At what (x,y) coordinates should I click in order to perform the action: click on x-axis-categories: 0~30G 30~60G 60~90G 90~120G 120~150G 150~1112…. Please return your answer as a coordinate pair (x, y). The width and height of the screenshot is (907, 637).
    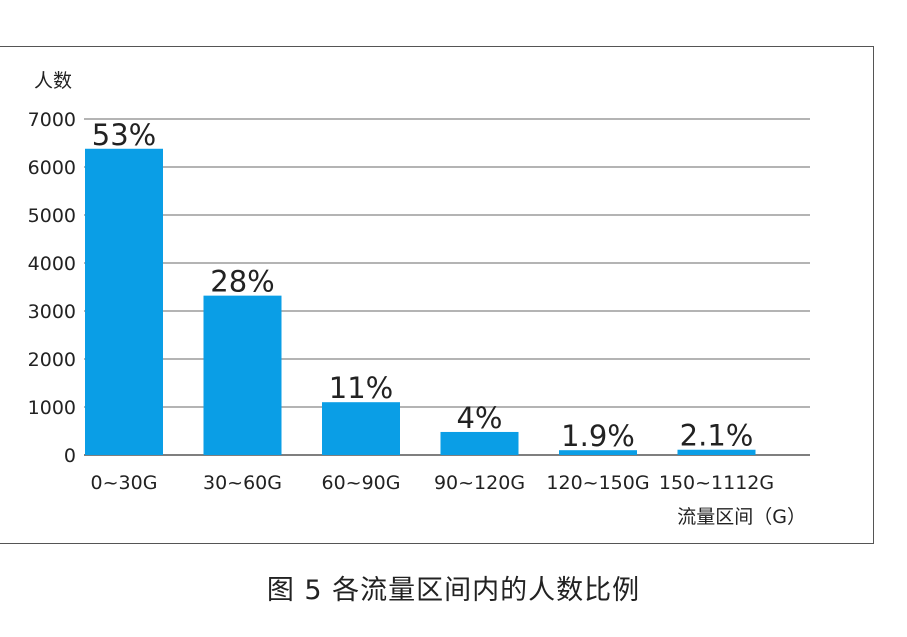
    Looking at the image, I should click on (433, 483).